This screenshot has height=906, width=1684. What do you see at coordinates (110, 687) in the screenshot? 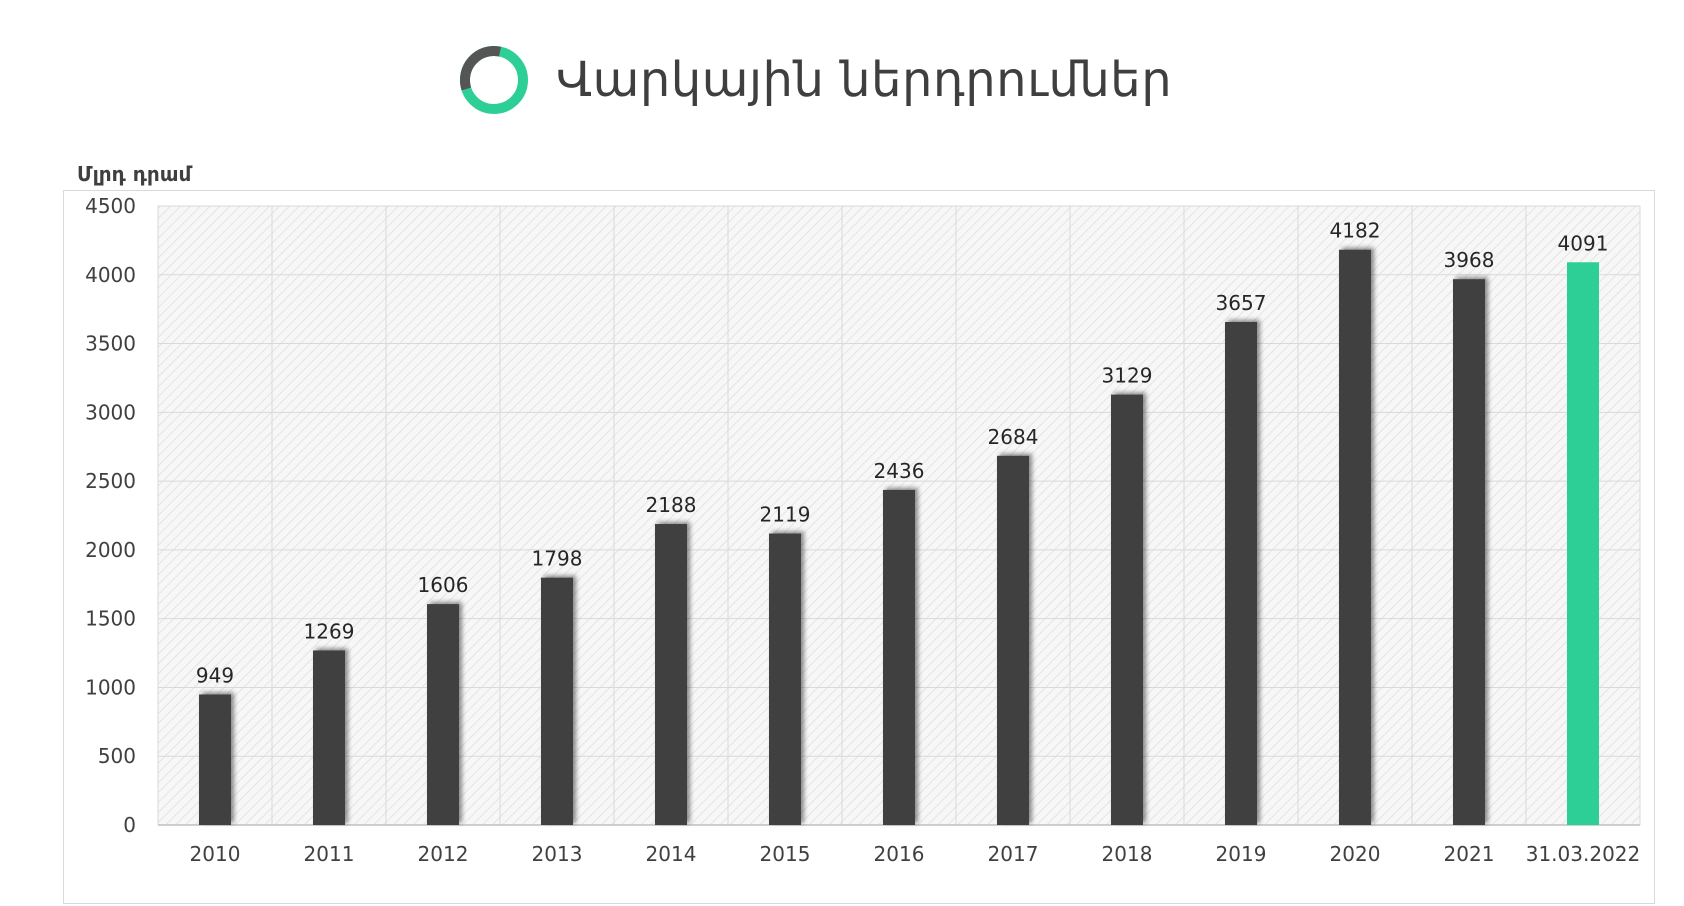
I see `y-tick-label: 1000` at bounding box center [110, 687].